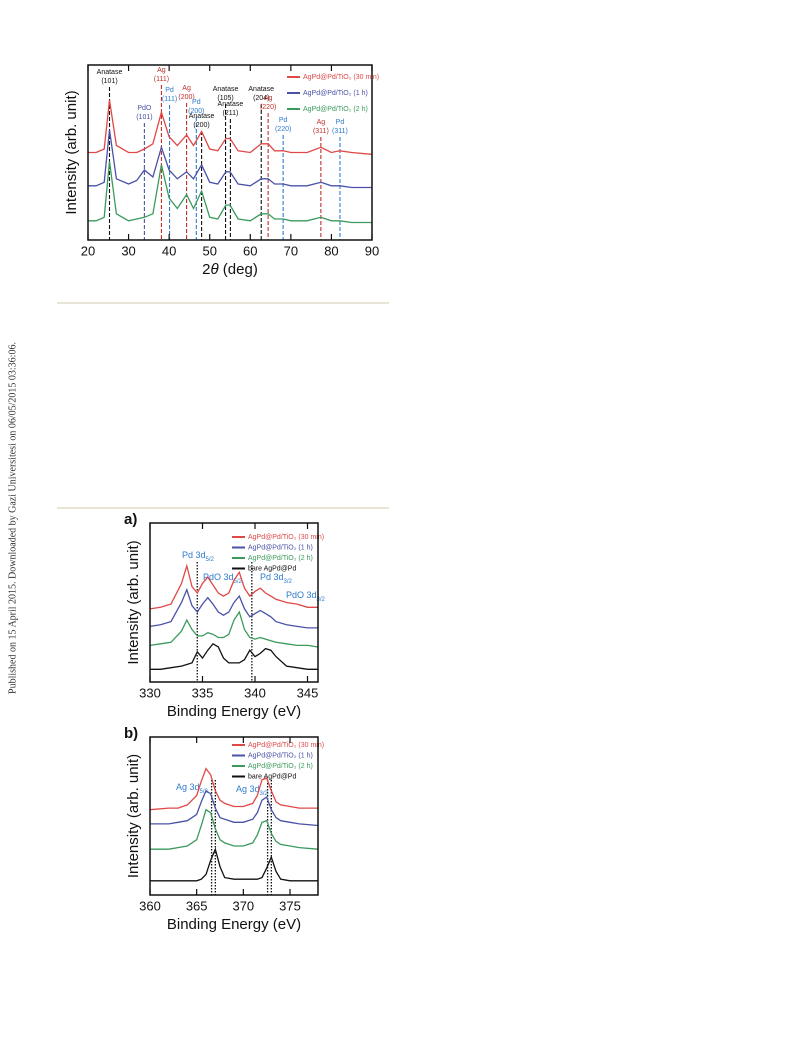 Image resolution: width=793 pixels, height=1044 pixels. I want to click on peak-label: (211), so click(230, 113).